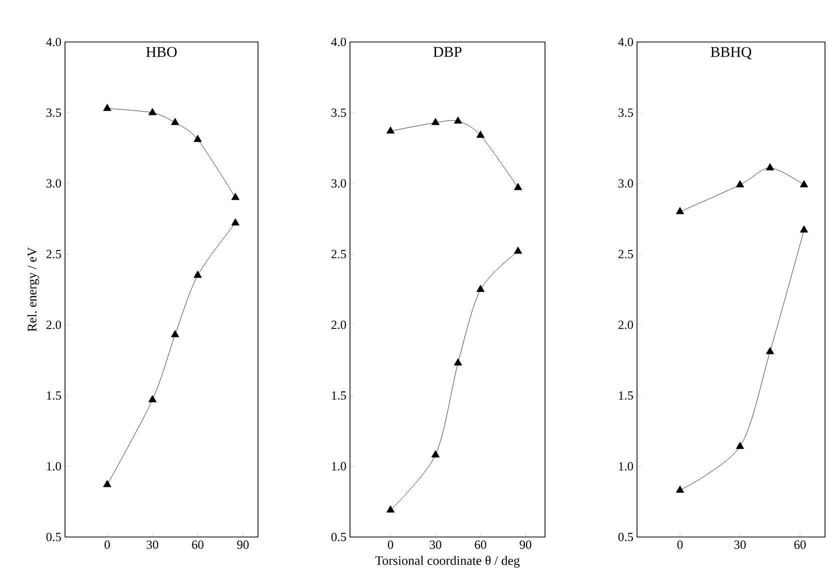 This screenshot has height=577, width=838. What do you see at coordinates (447, 51) in the screenshot?
I see `chart-title: DBP` at bounding box center [447, 51].